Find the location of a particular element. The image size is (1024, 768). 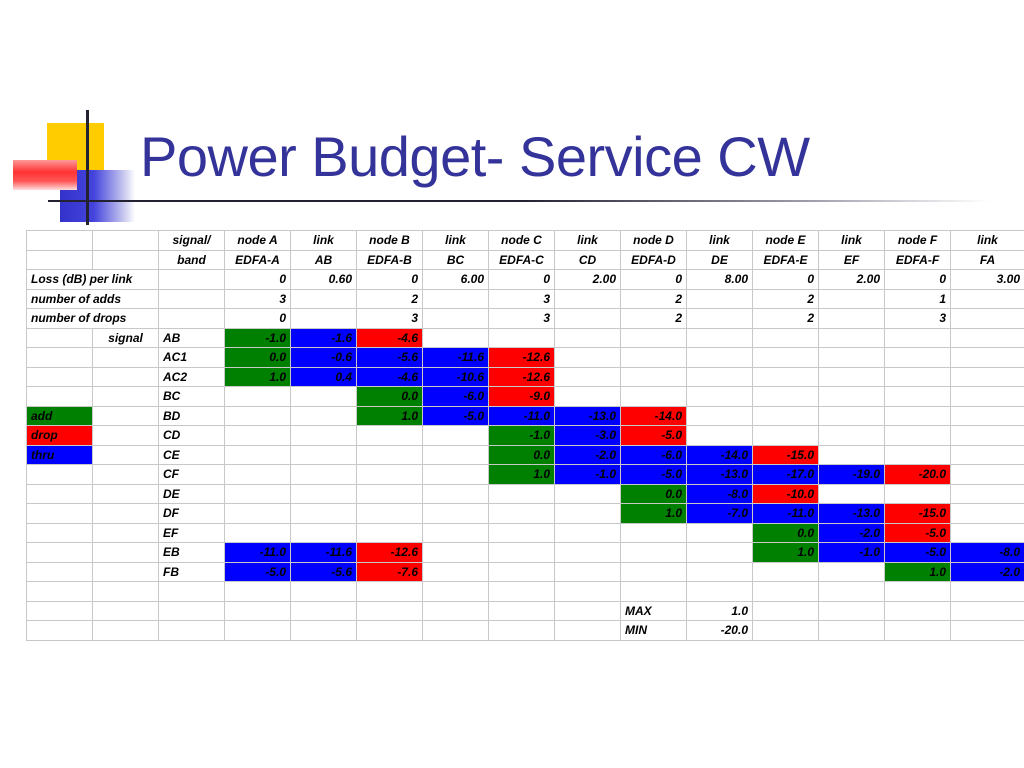

power-cell-drop: -14.0 is located at coordinates (654, 416).